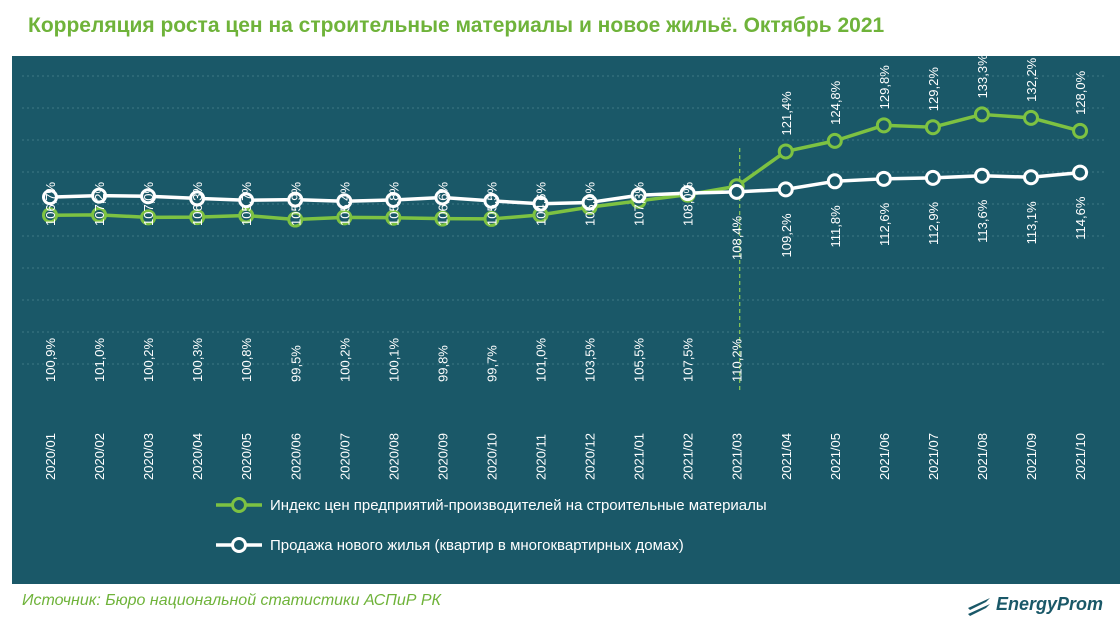 The width and height of the screenshot is (1120, 624). I want to click on white-data-label: 107,3%, so click(639, 203).